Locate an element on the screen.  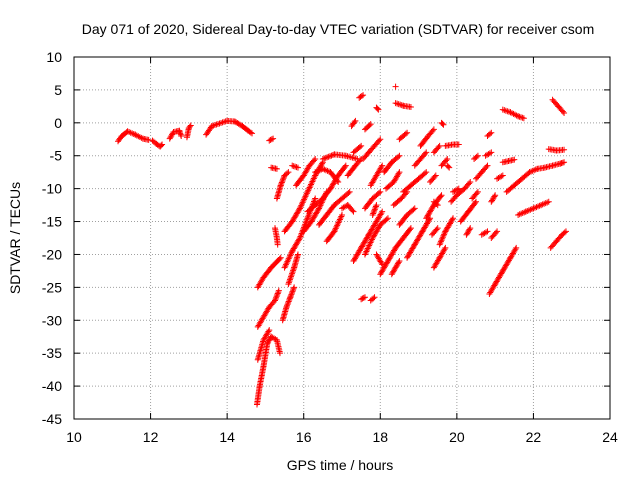
x-tick-label: 14 is located at coordinates (227, 437).